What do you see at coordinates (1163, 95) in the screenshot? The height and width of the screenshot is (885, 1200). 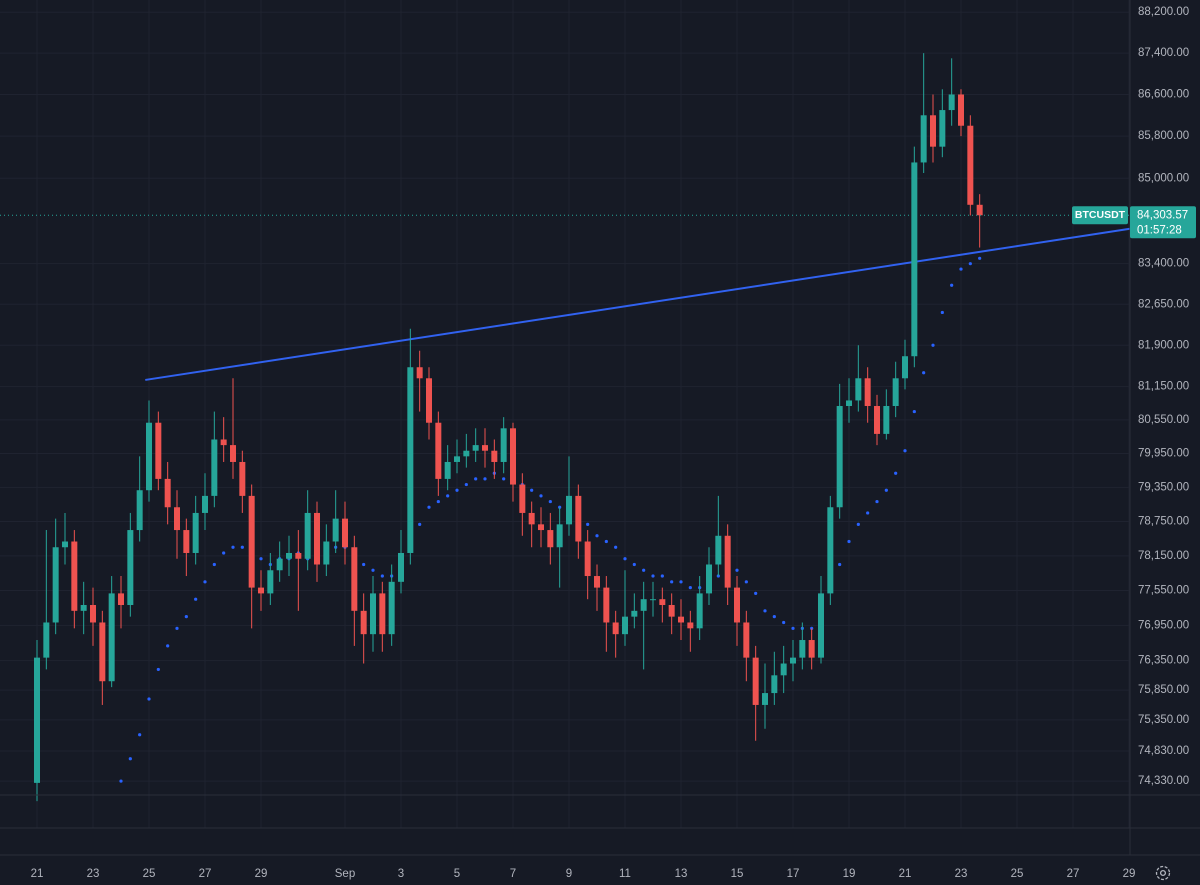 I see `y-tick-label: 86,600.00` at bounding box center [1163, 95].